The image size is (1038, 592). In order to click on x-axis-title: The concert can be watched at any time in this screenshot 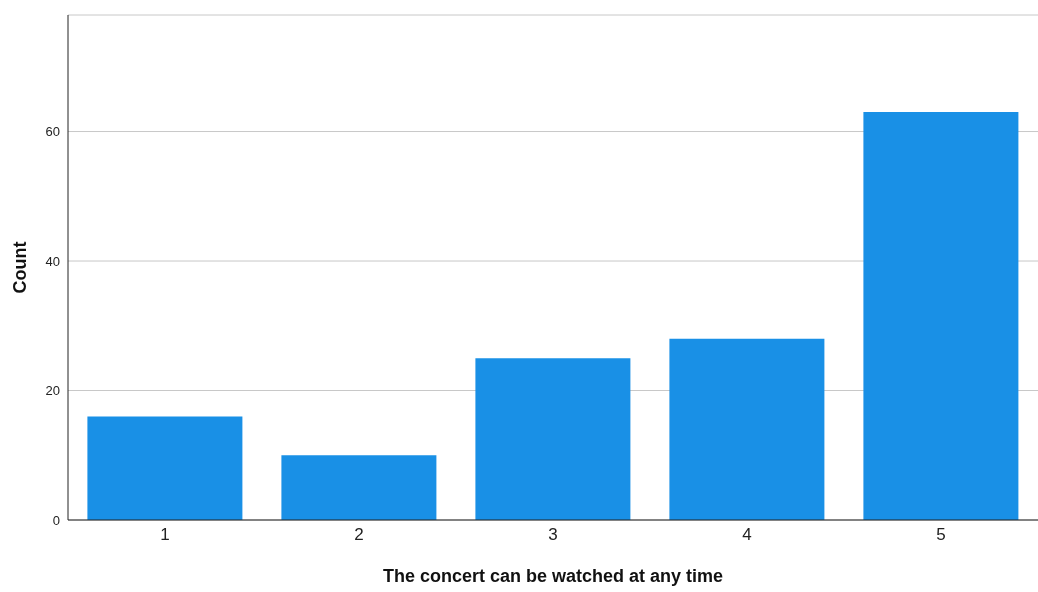, I will do `click(553, 576)`.